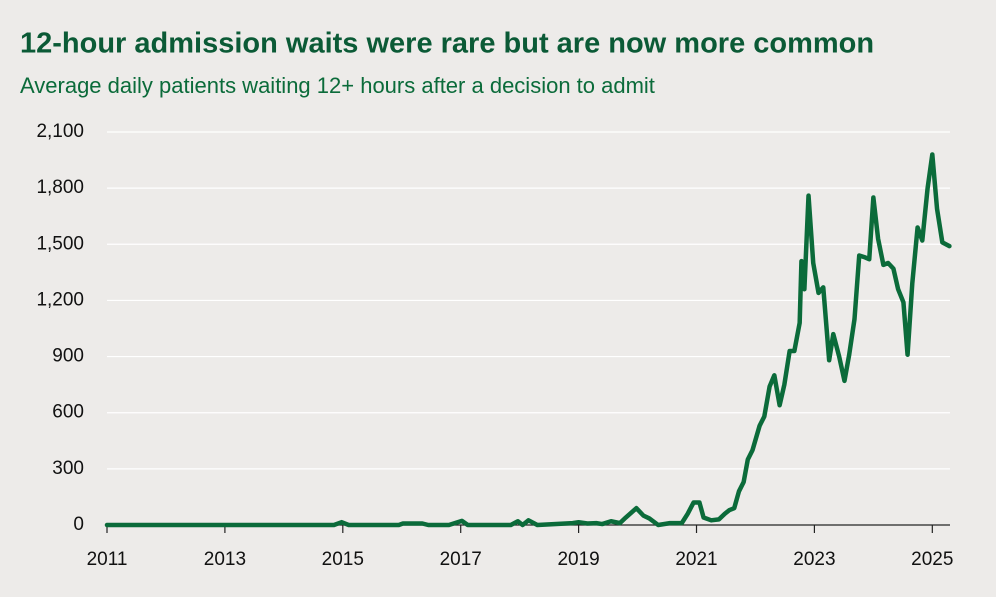  Describe the element at coordinates (225, 559) in the screenshot. I see `x-tick-label: 2013` at that location.